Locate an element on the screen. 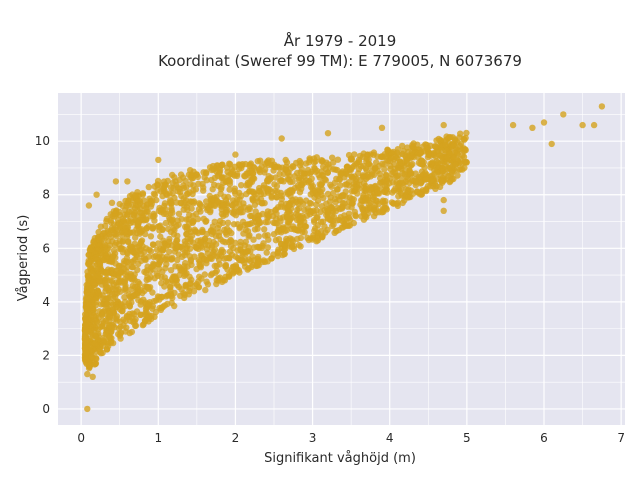  y-tick-label: 0 is located at coordinates (46, 409).